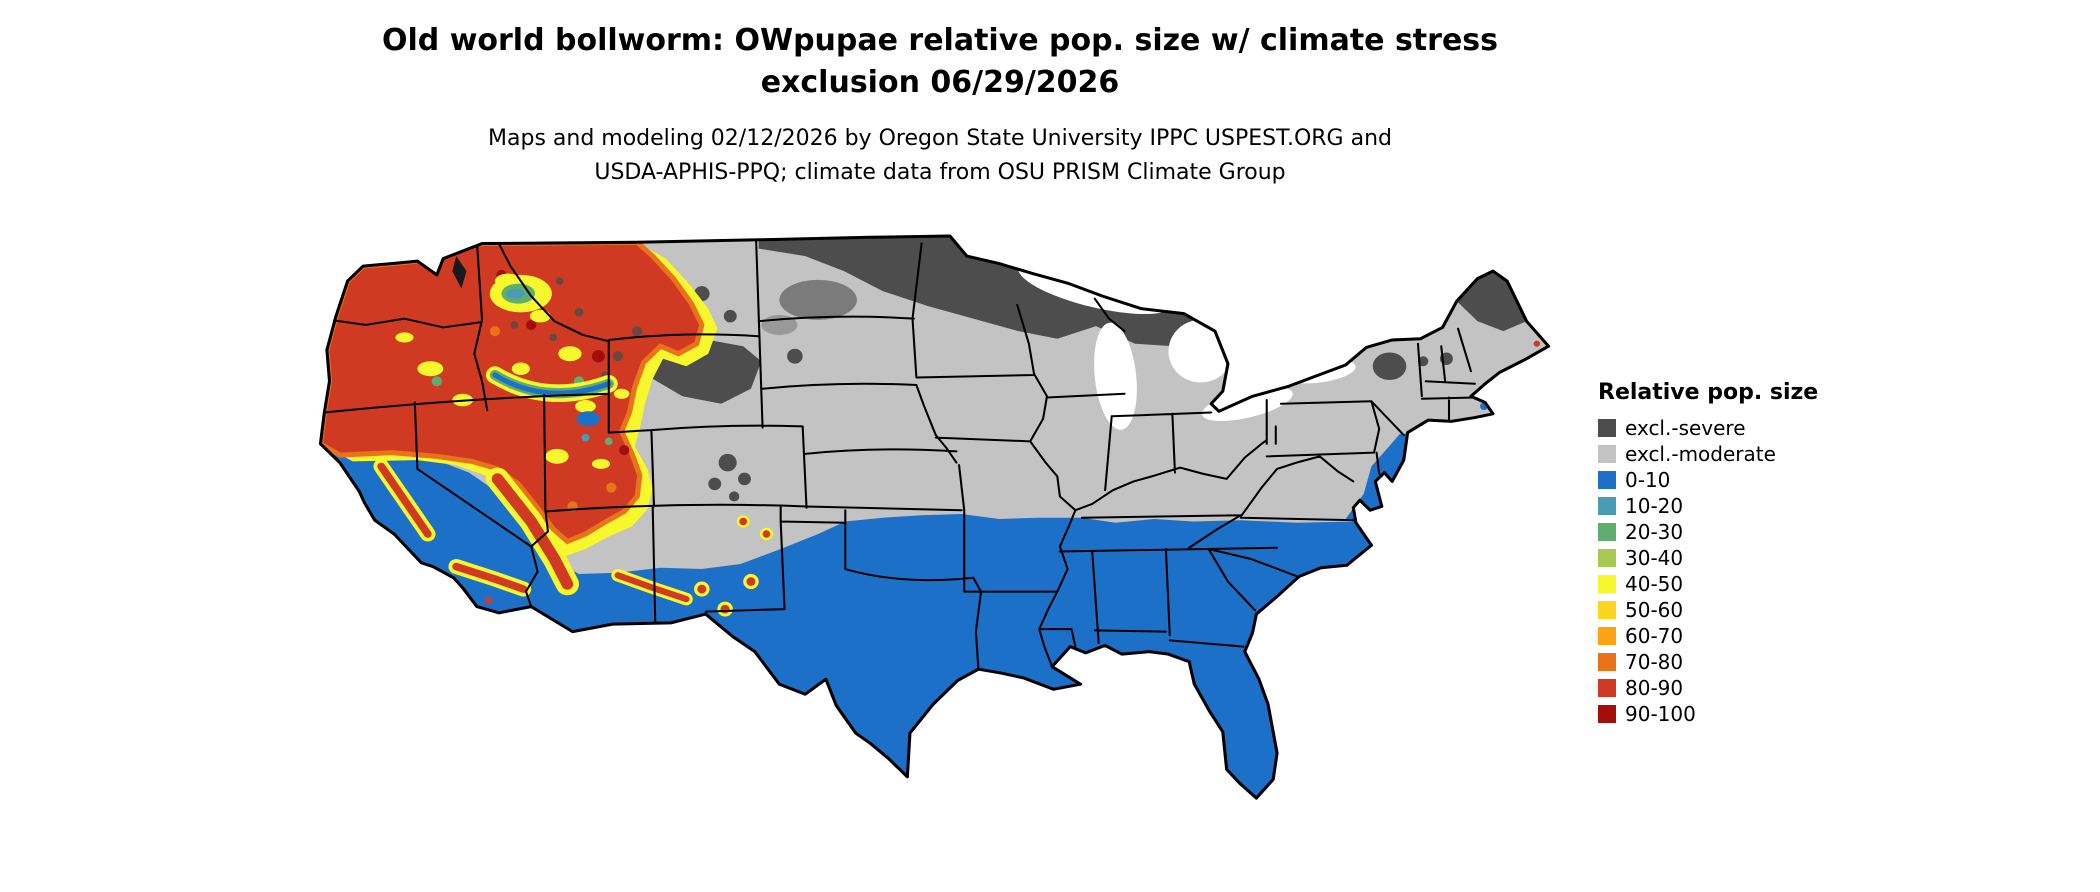  Describe the element at coordinates (1654, 506) in the screenshot. I see `legend-label: 10-20` at that location.